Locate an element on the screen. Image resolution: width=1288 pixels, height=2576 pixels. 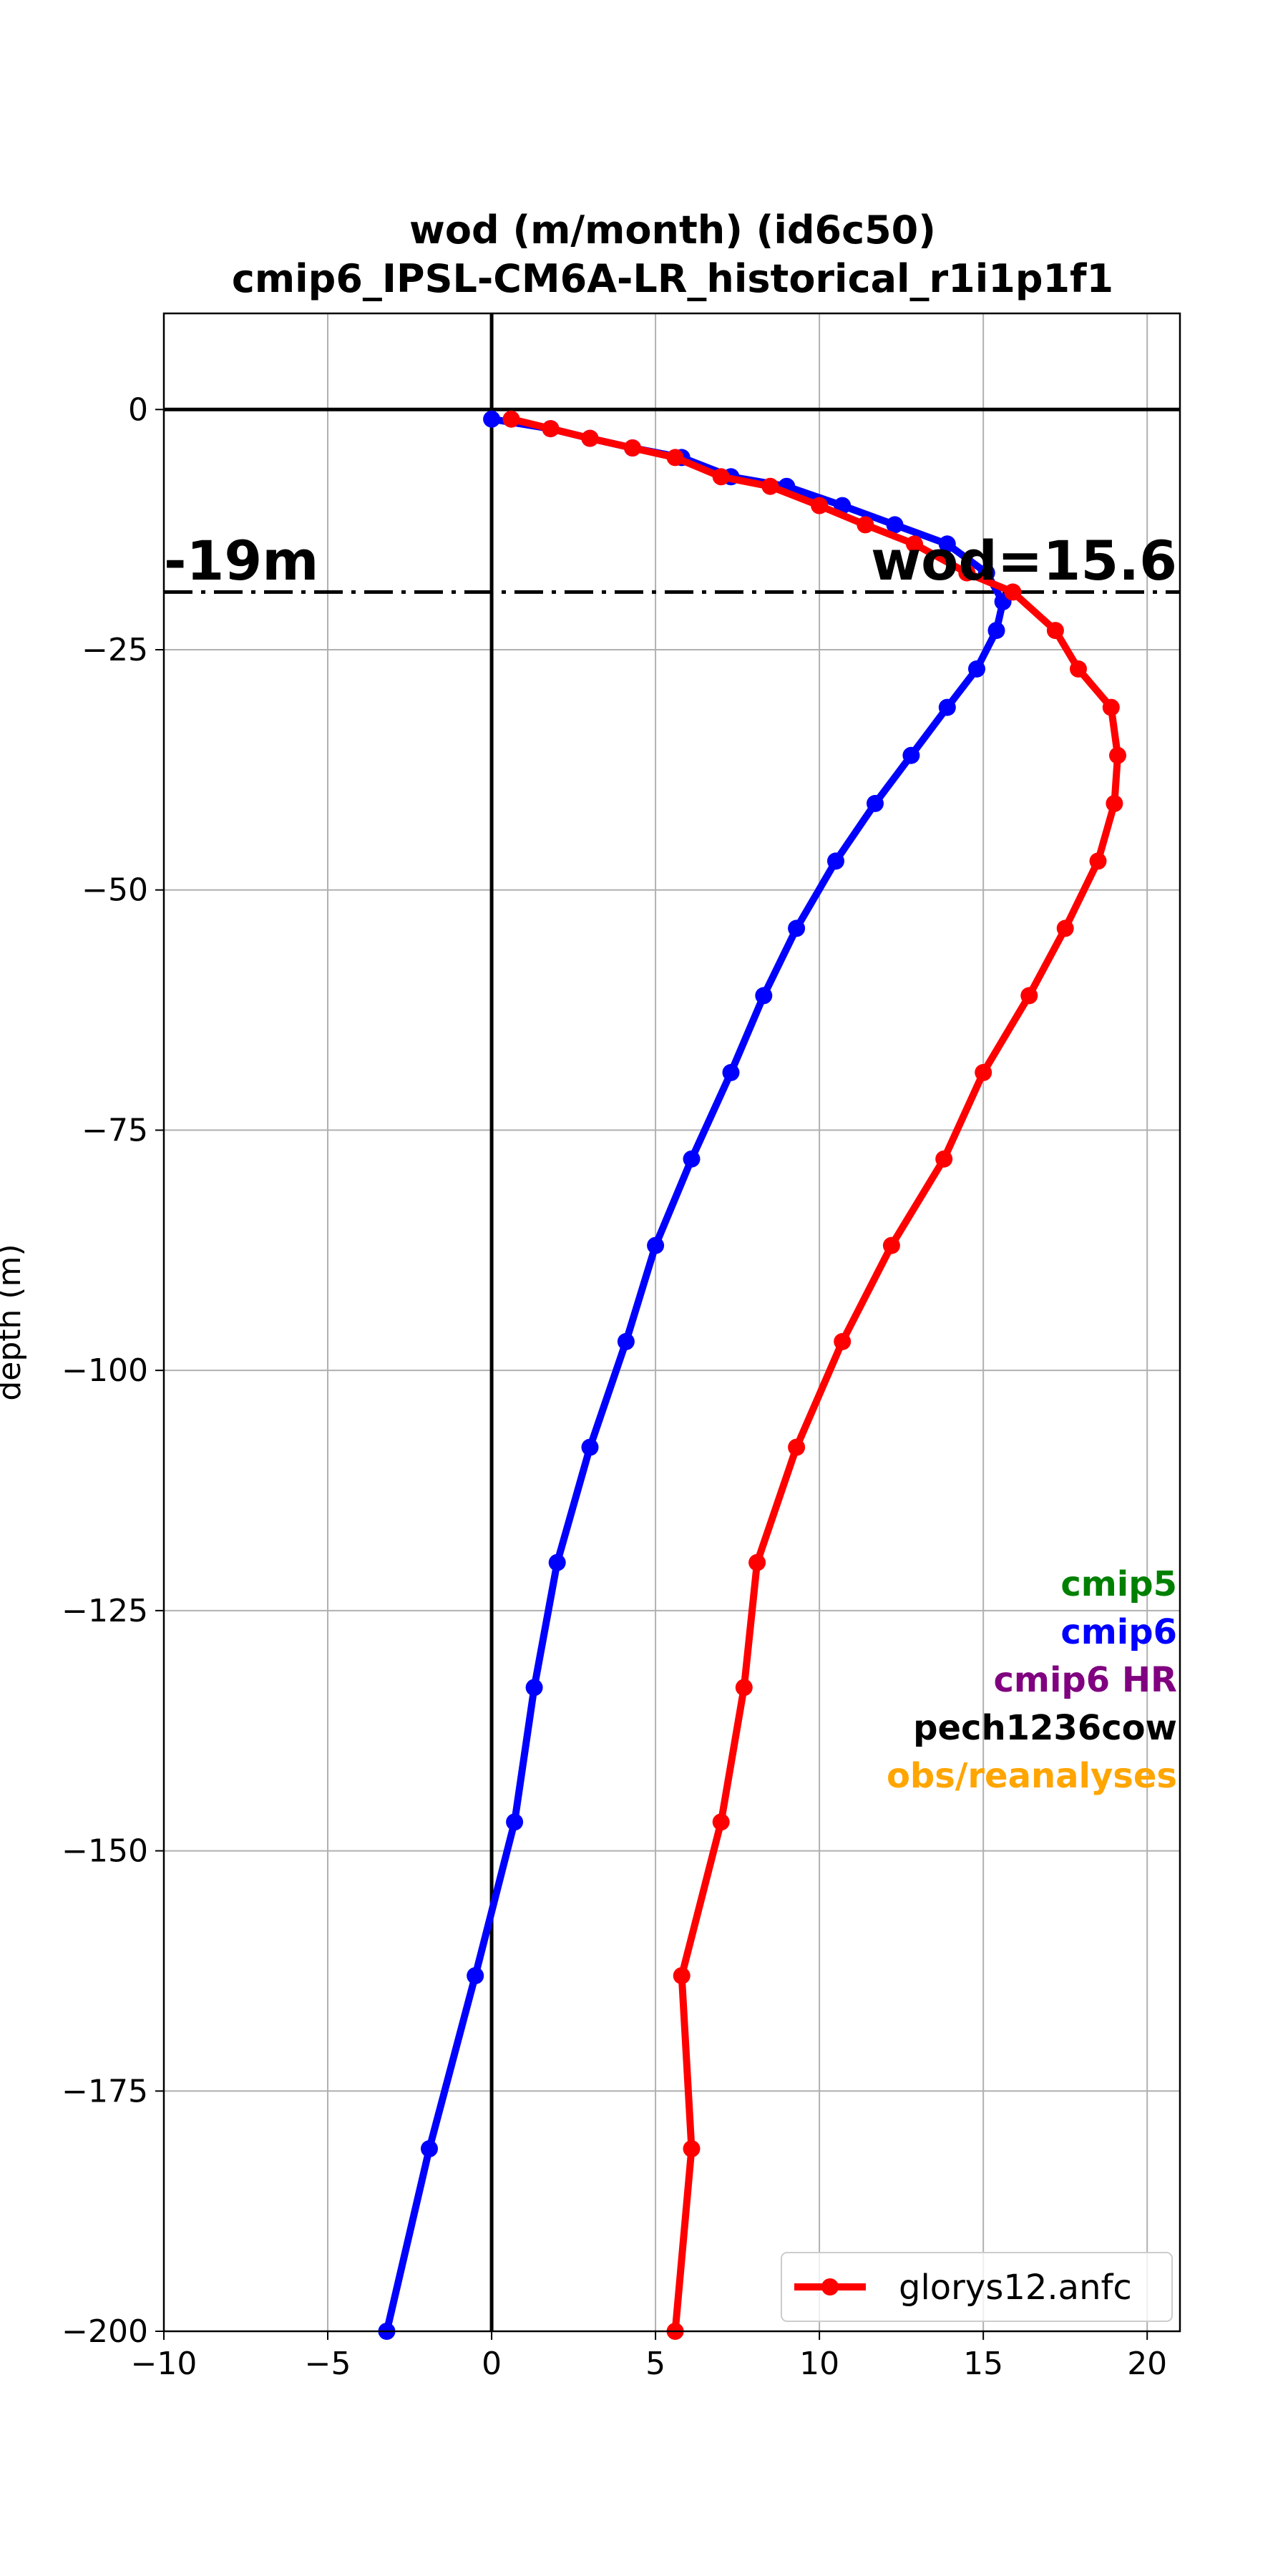
legend-marker-glorys is located at coordinates (830, 2287).